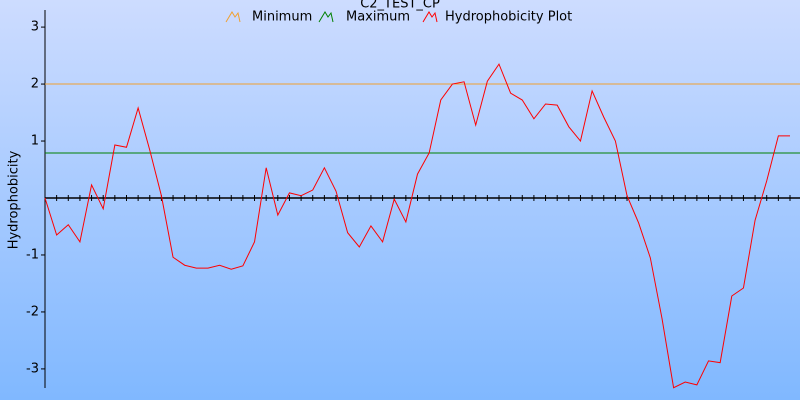  I want to click on legend-label: Hydrophobicity Plot, so click(508, 17).